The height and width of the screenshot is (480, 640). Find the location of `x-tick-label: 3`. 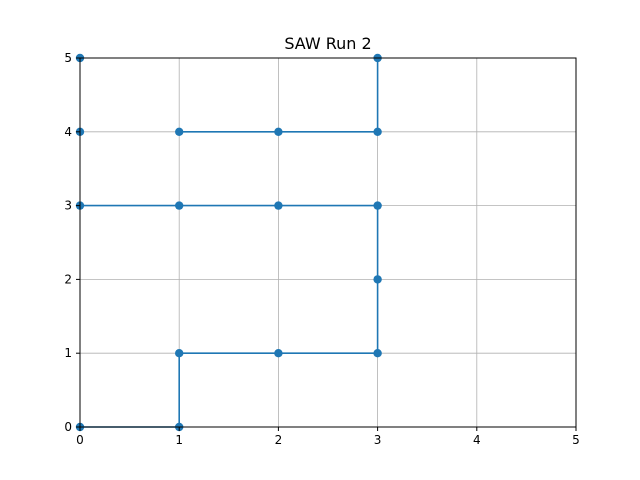

x-tick-label: 3 is located at coordinates (378, 440).